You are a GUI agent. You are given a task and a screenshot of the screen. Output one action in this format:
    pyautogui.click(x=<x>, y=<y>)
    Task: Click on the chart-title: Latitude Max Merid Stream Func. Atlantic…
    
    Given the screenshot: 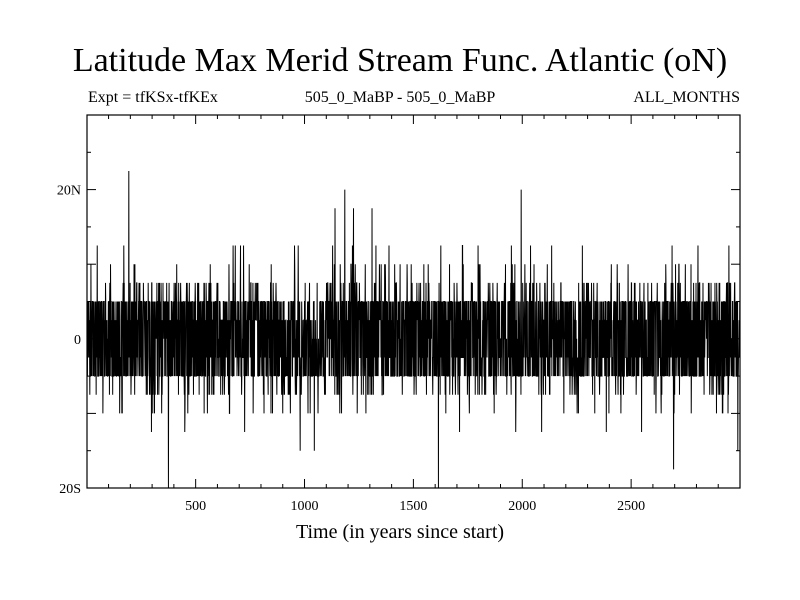 What is the action you would take?
    pyautogui.click(x=400, y=60)
    